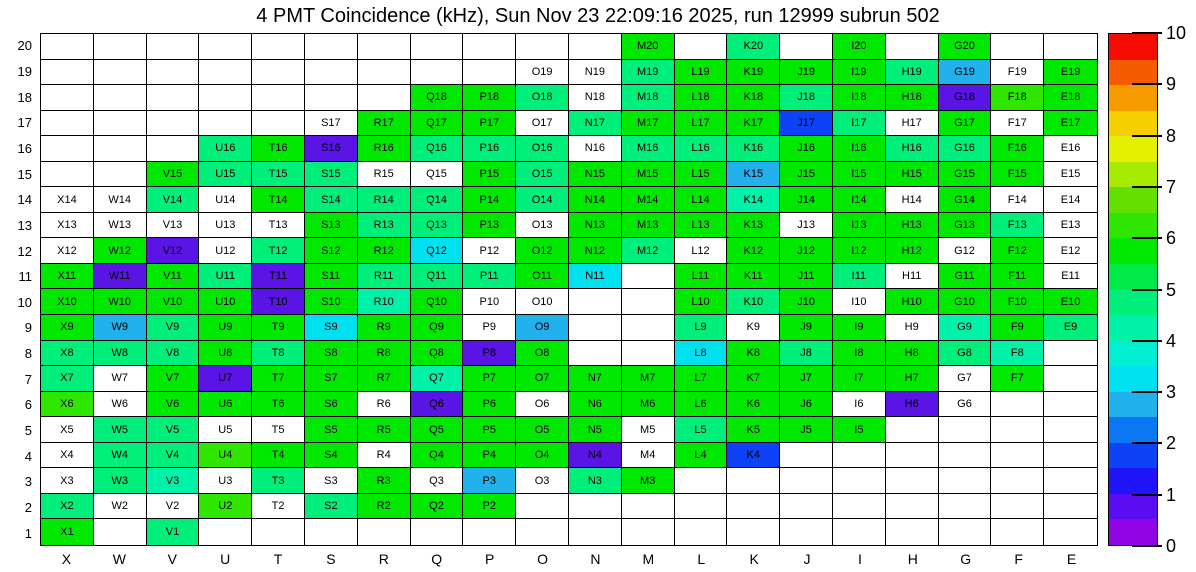 The image size is (1196, 572). Describe the element at coordinates (754, 276) in the screenshot. I see `heatmap-cell-K11: K11` at that location.